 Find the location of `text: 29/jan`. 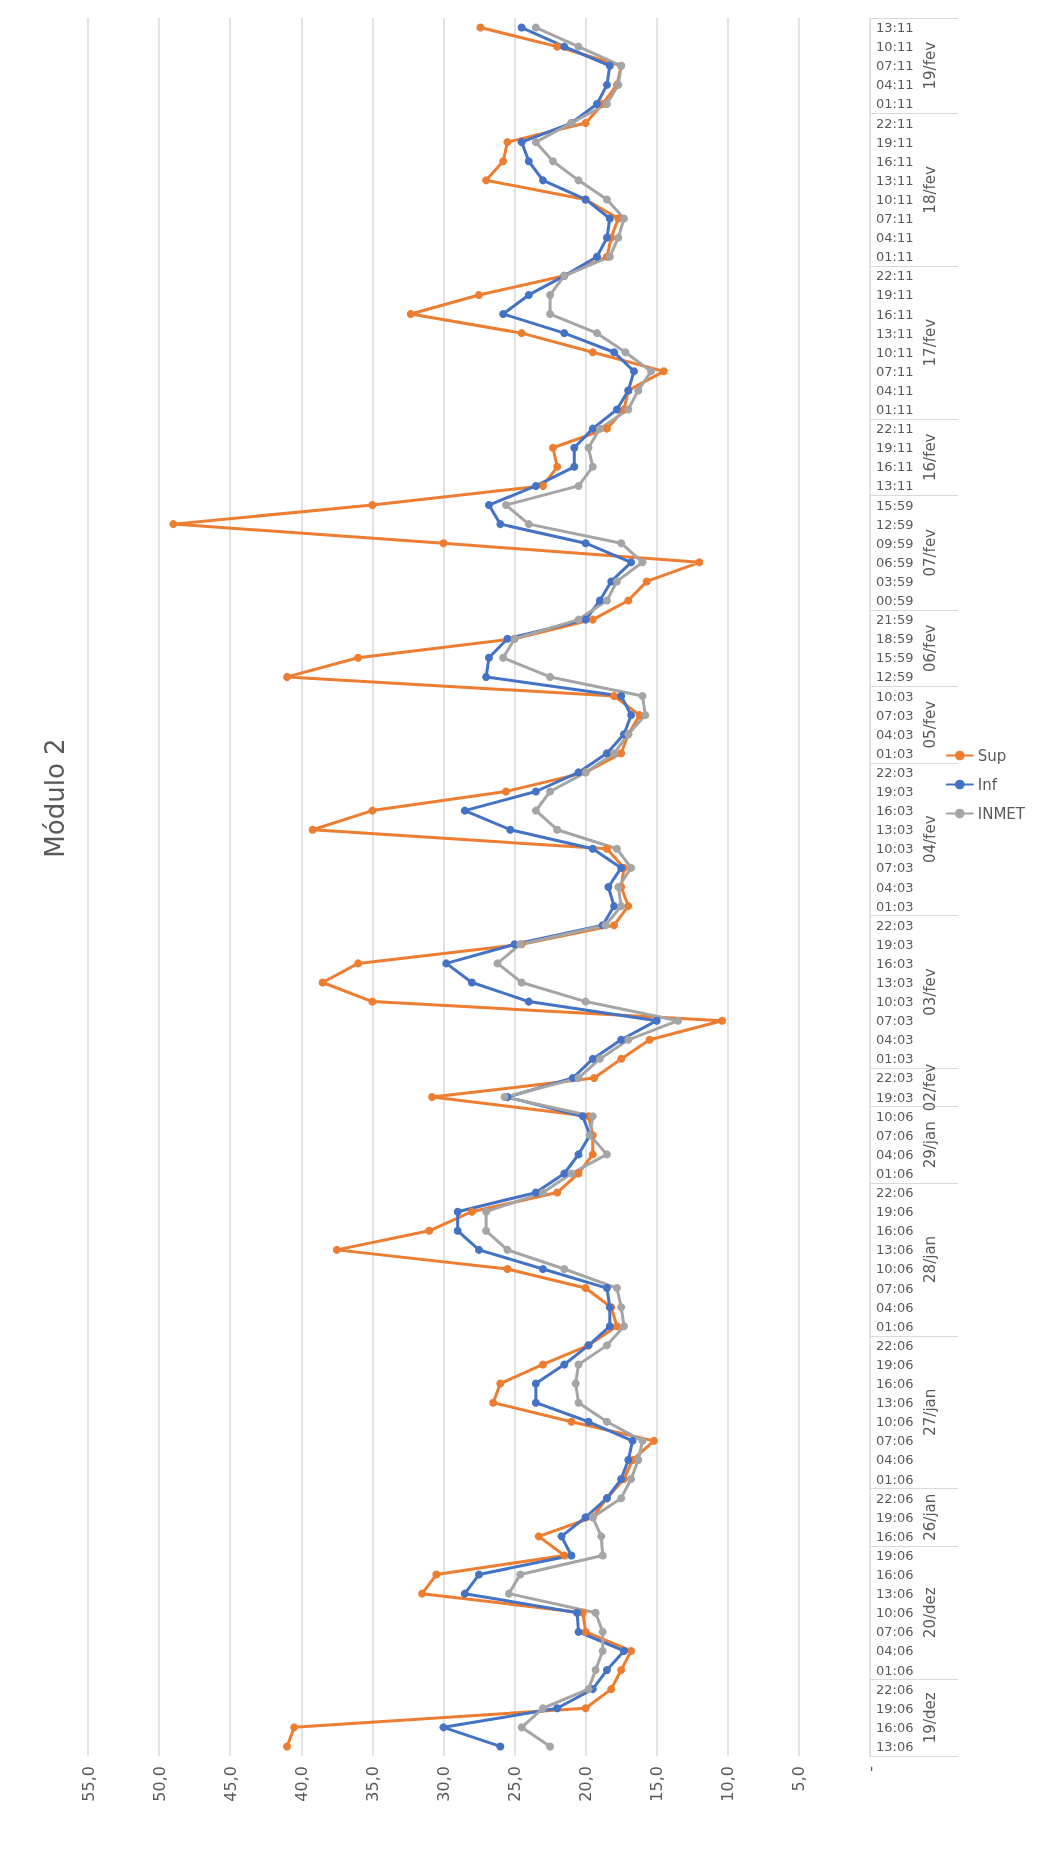

text: 29/jan is located at coordinates (929, 1145).